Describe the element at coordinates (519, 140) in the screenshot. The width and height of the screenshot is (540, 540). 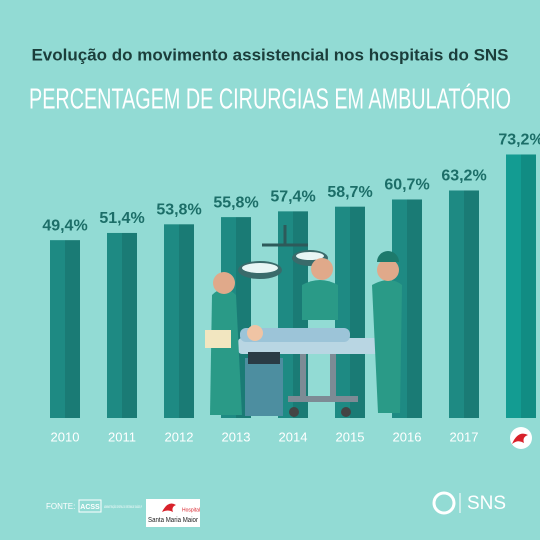
I see `value-label: 73,2%` at that location.